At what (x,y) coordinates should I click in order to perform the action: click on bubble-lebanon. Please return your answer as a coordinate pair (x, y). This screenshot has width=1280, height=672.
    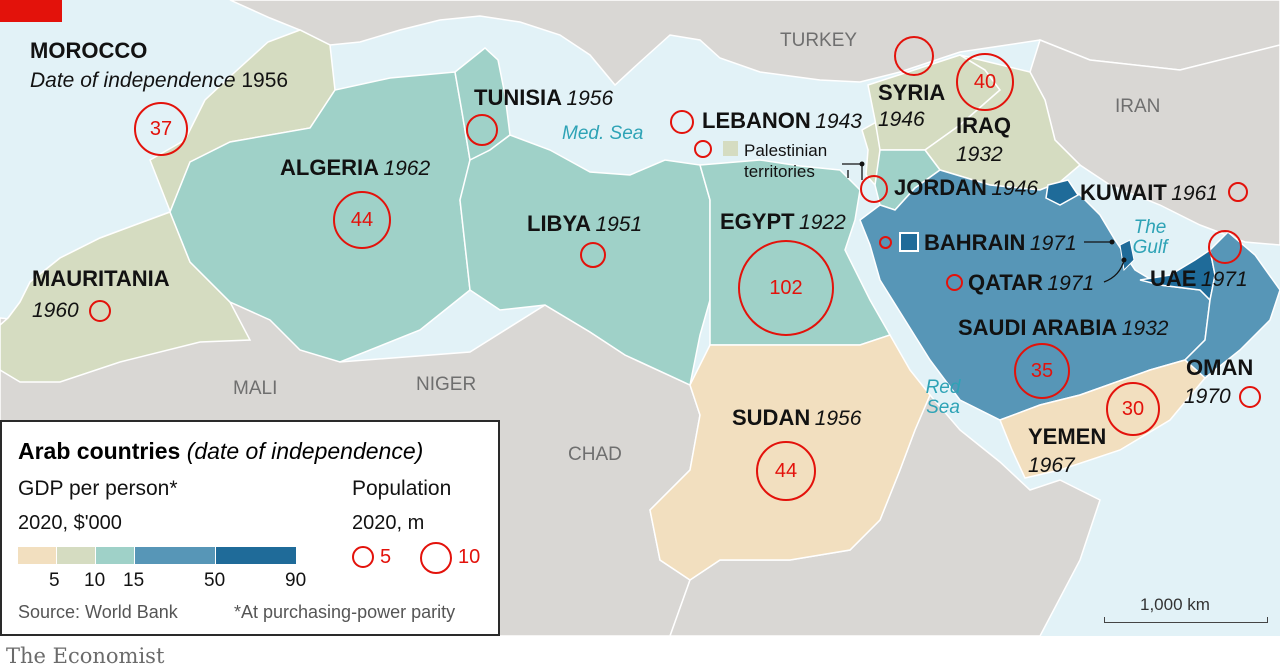
    Looking at the image, I should click on (682, 122).